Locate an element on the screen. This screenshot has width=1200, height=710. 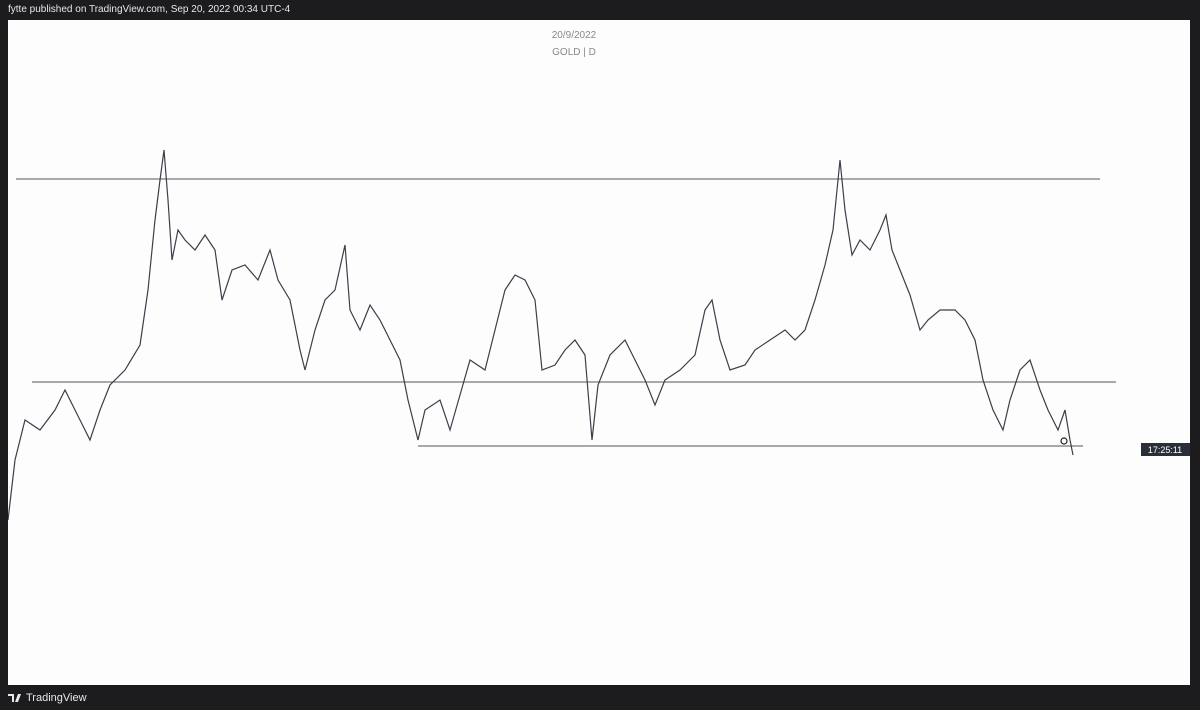
footer: TradingView is located at coordinates (47, 698).